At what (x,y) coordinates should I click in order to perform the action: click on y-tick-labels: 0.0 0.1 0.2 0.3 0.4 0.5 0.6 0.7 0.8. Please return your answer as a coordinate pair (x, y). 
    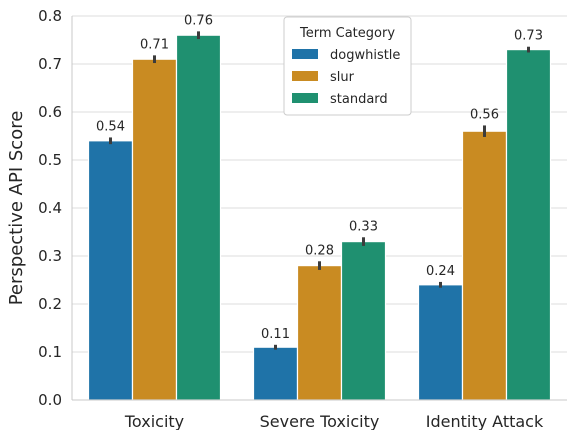
    Looking at the image, I should click on (50, 208).